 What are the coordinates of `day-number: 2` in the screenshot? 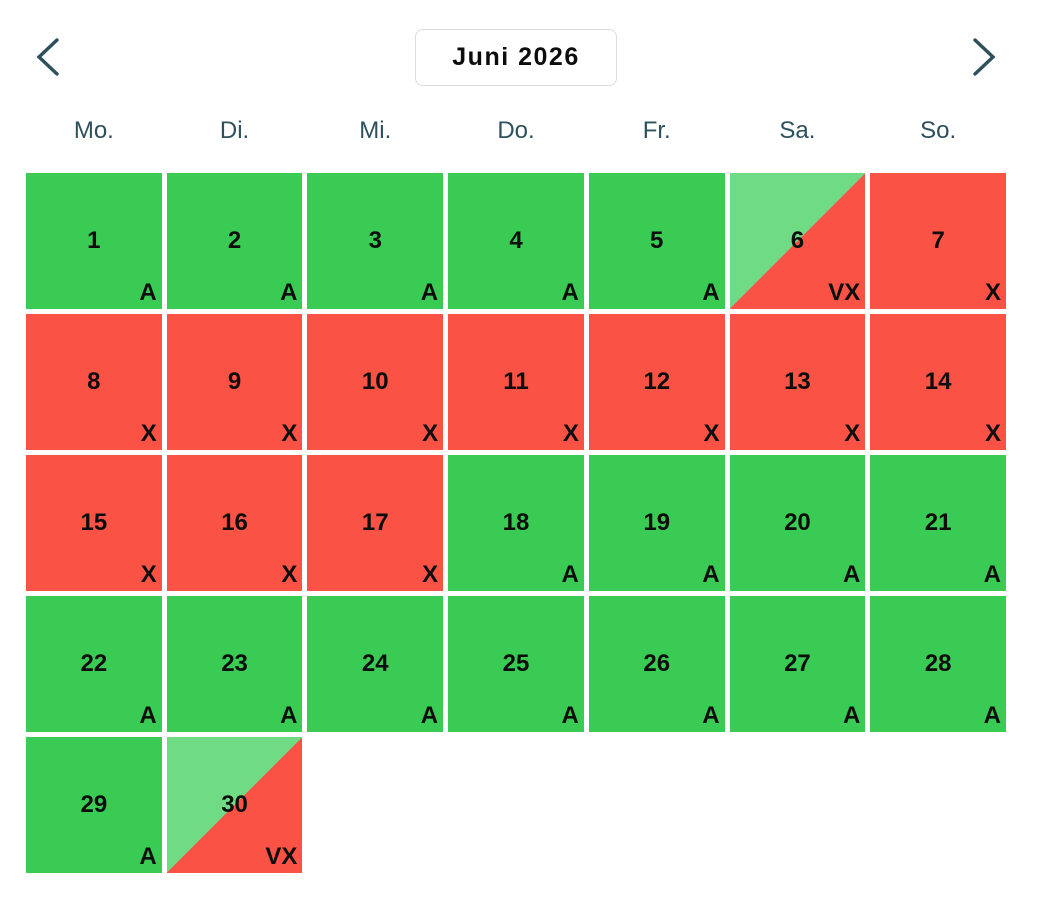 It's located at (234, 240).